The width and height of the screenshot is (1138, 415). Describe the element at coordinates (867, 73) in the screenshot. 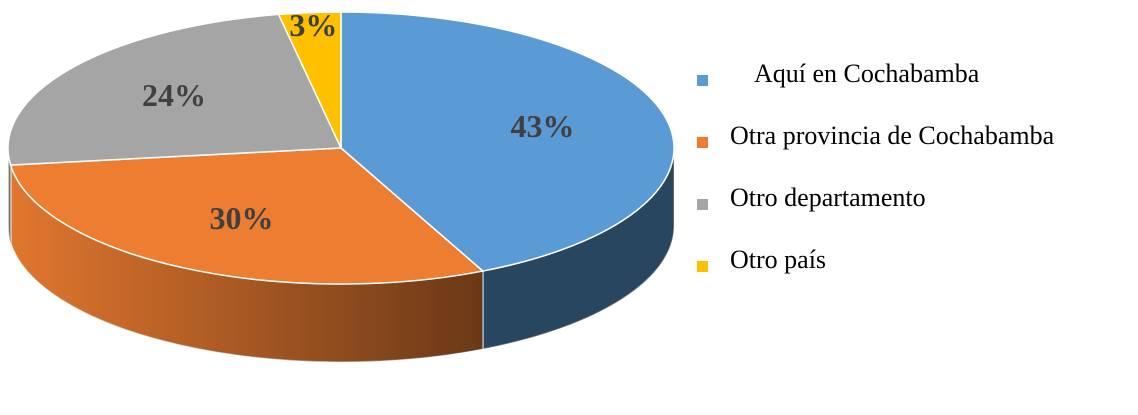

I see `legend-label: Aquí en Cochabamba` at that location.